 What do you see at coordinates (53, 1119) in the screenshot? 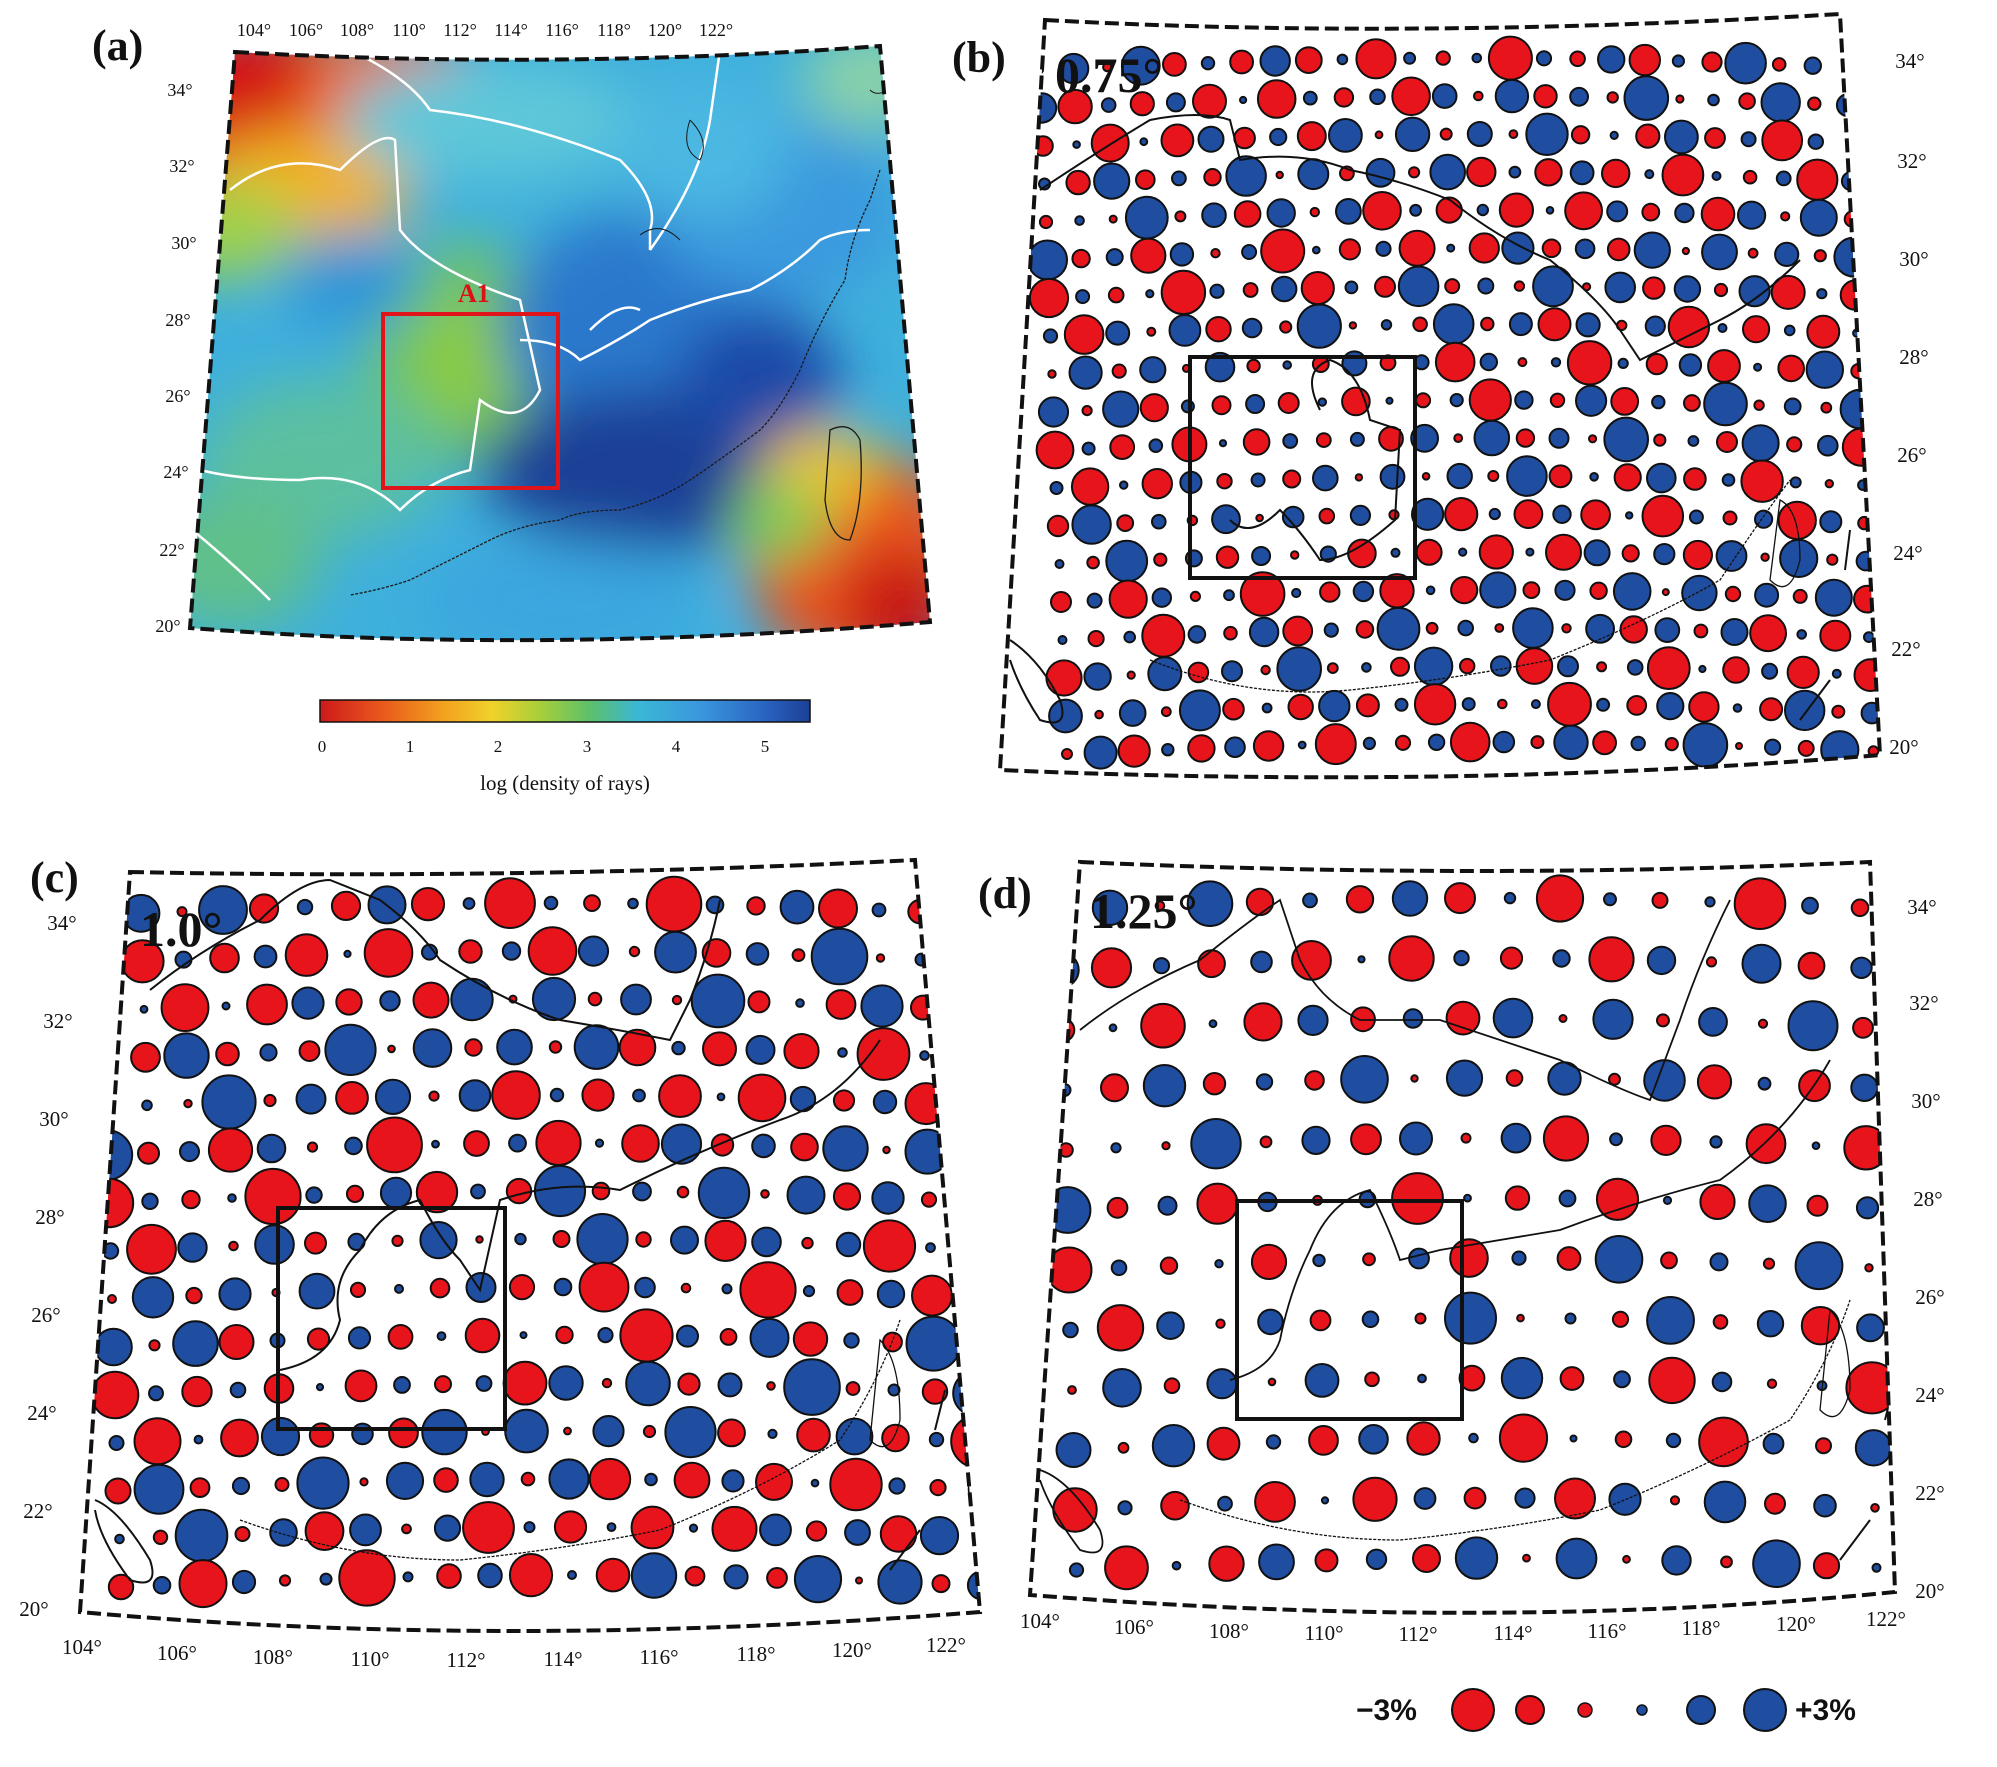
I see `lat-tick: 30°` at bounding box center [53, 1119].